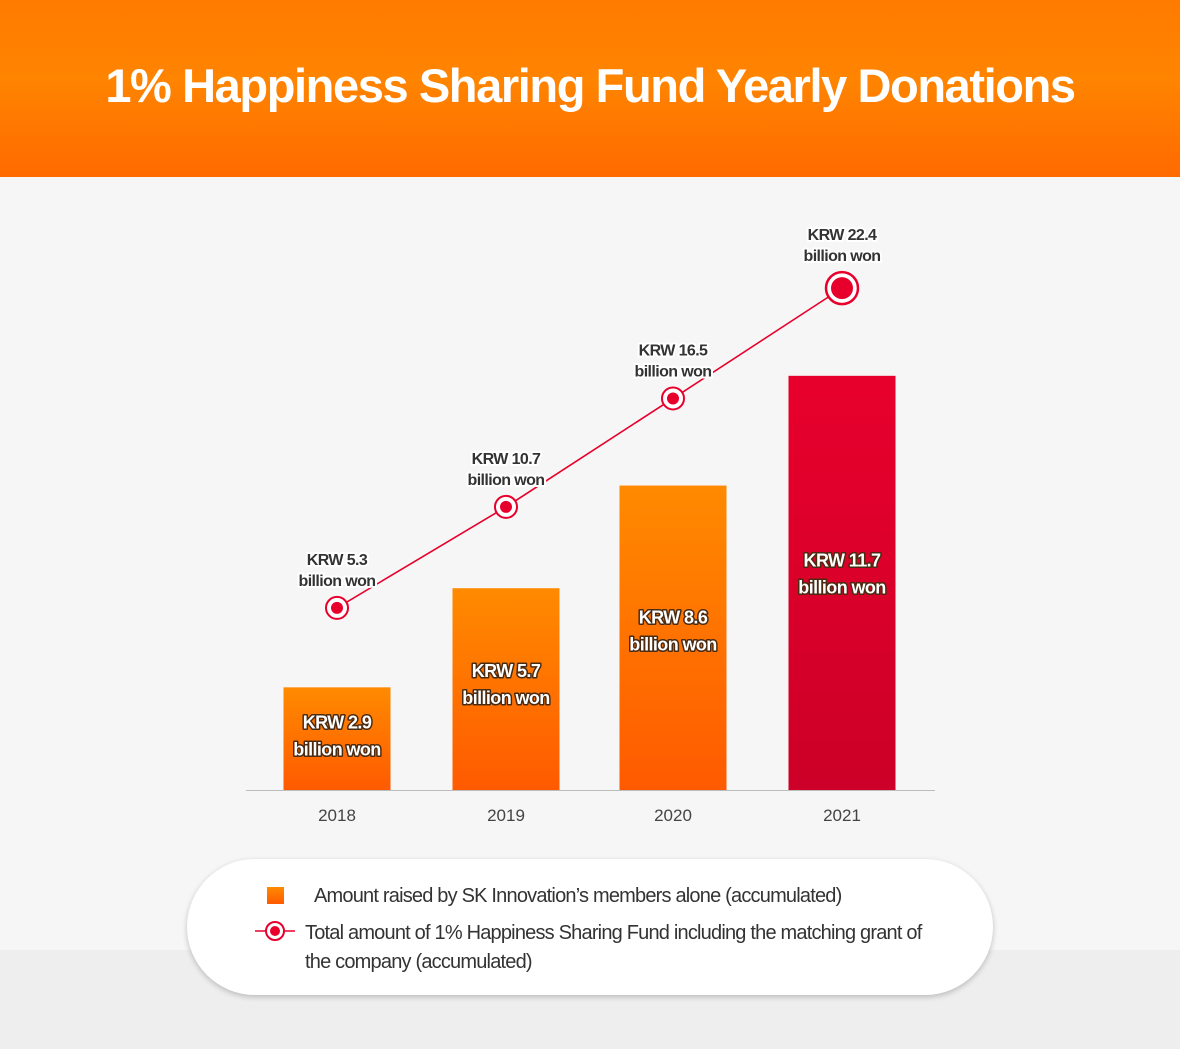 This screenshot has height=1049, width=1180. What do you see at coordinates (673, 815) in the screenshot?
I see `x-tick-label-2020: 2020` at bounding box center [673, 815].